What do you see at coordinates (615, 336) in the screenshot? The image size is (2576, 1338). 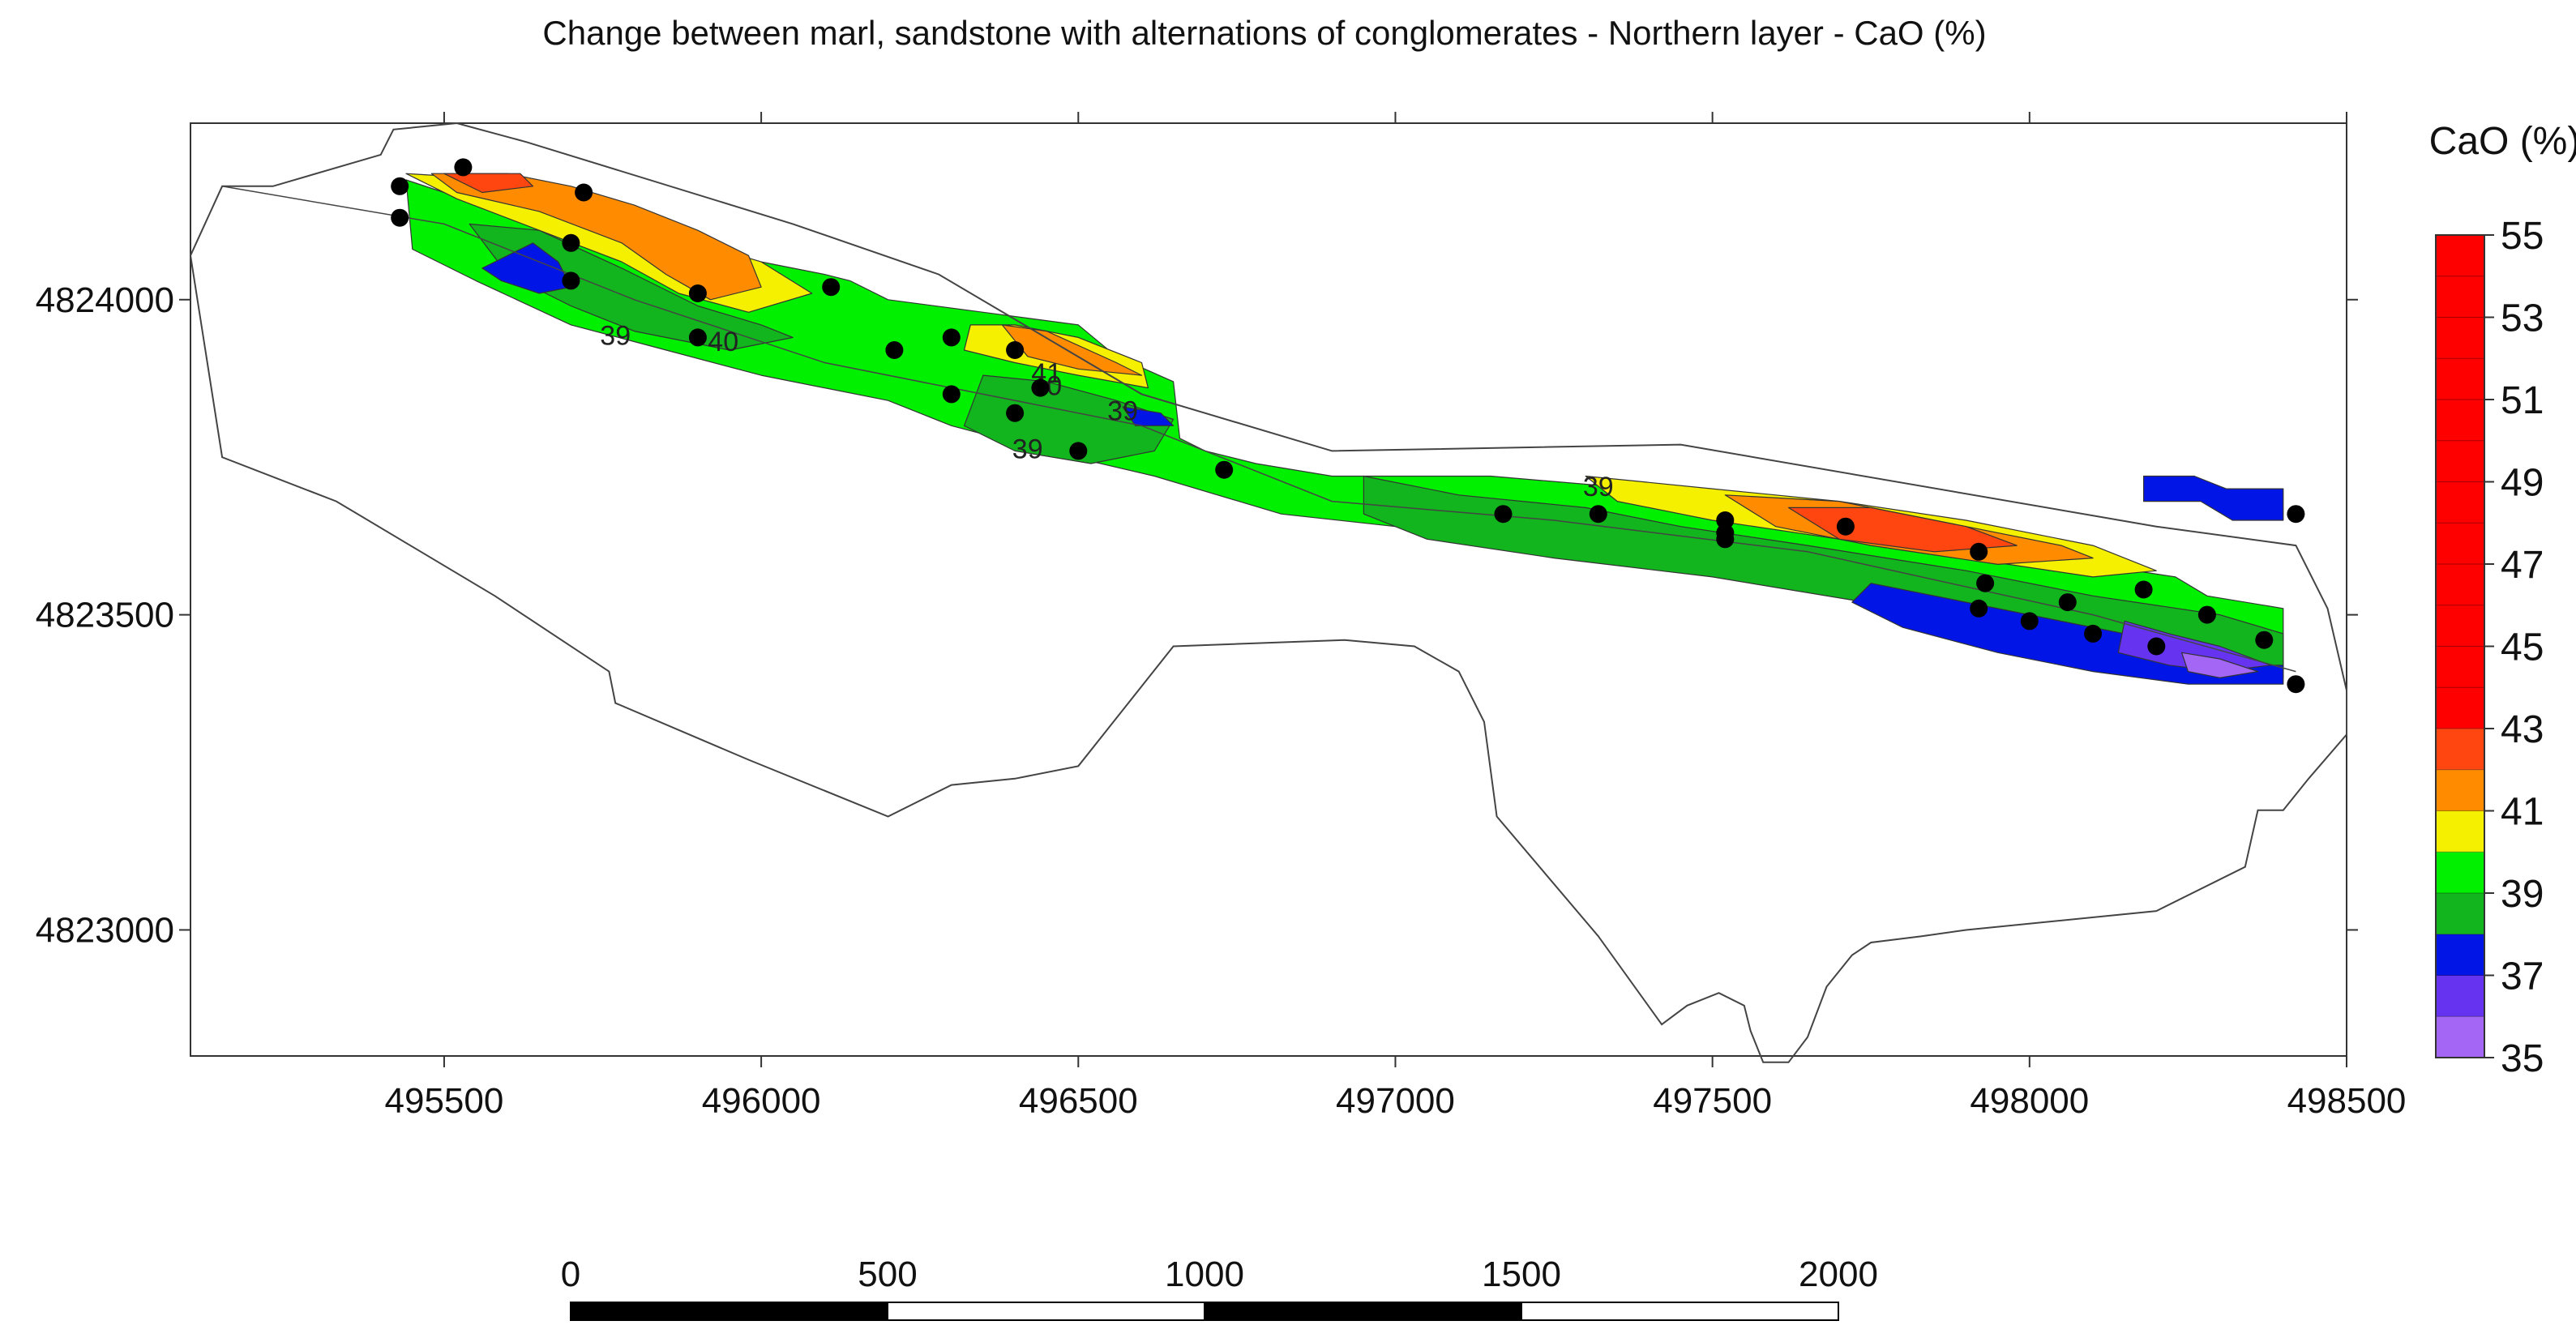 I see `contour-label-0: 39` at bounding box center [615, 336].